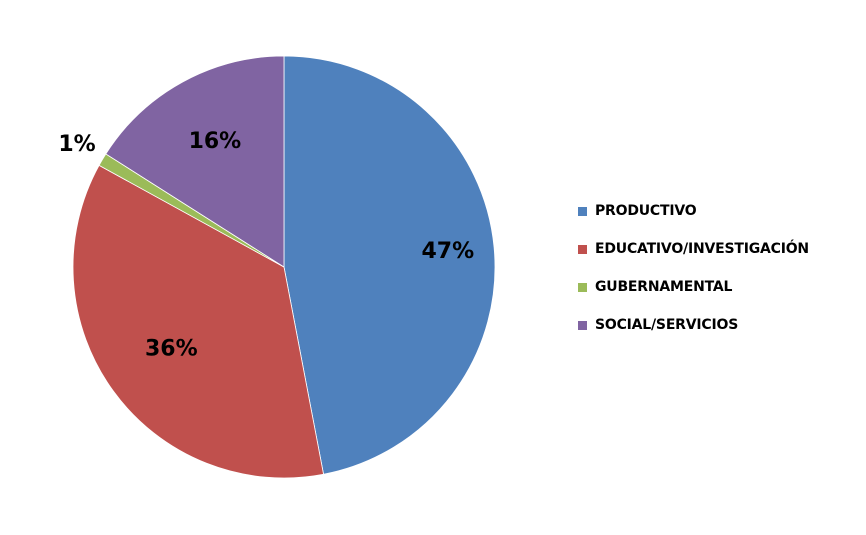  Describe the element at coordinates (646, 211) in the screenshot. I see `legend-label-productivo: PRODUCTIVO` at that location.